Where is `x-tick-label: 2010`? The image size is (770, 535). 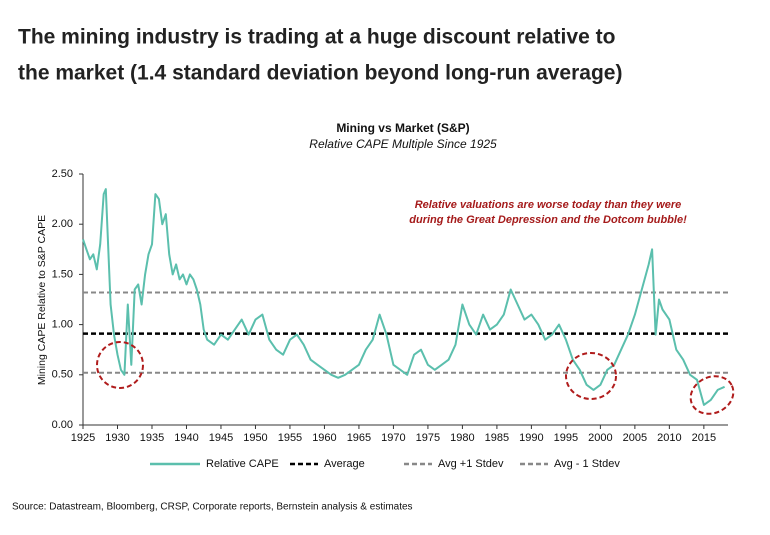 x-tick-label: 2010 is located at coordinates (669, 438).